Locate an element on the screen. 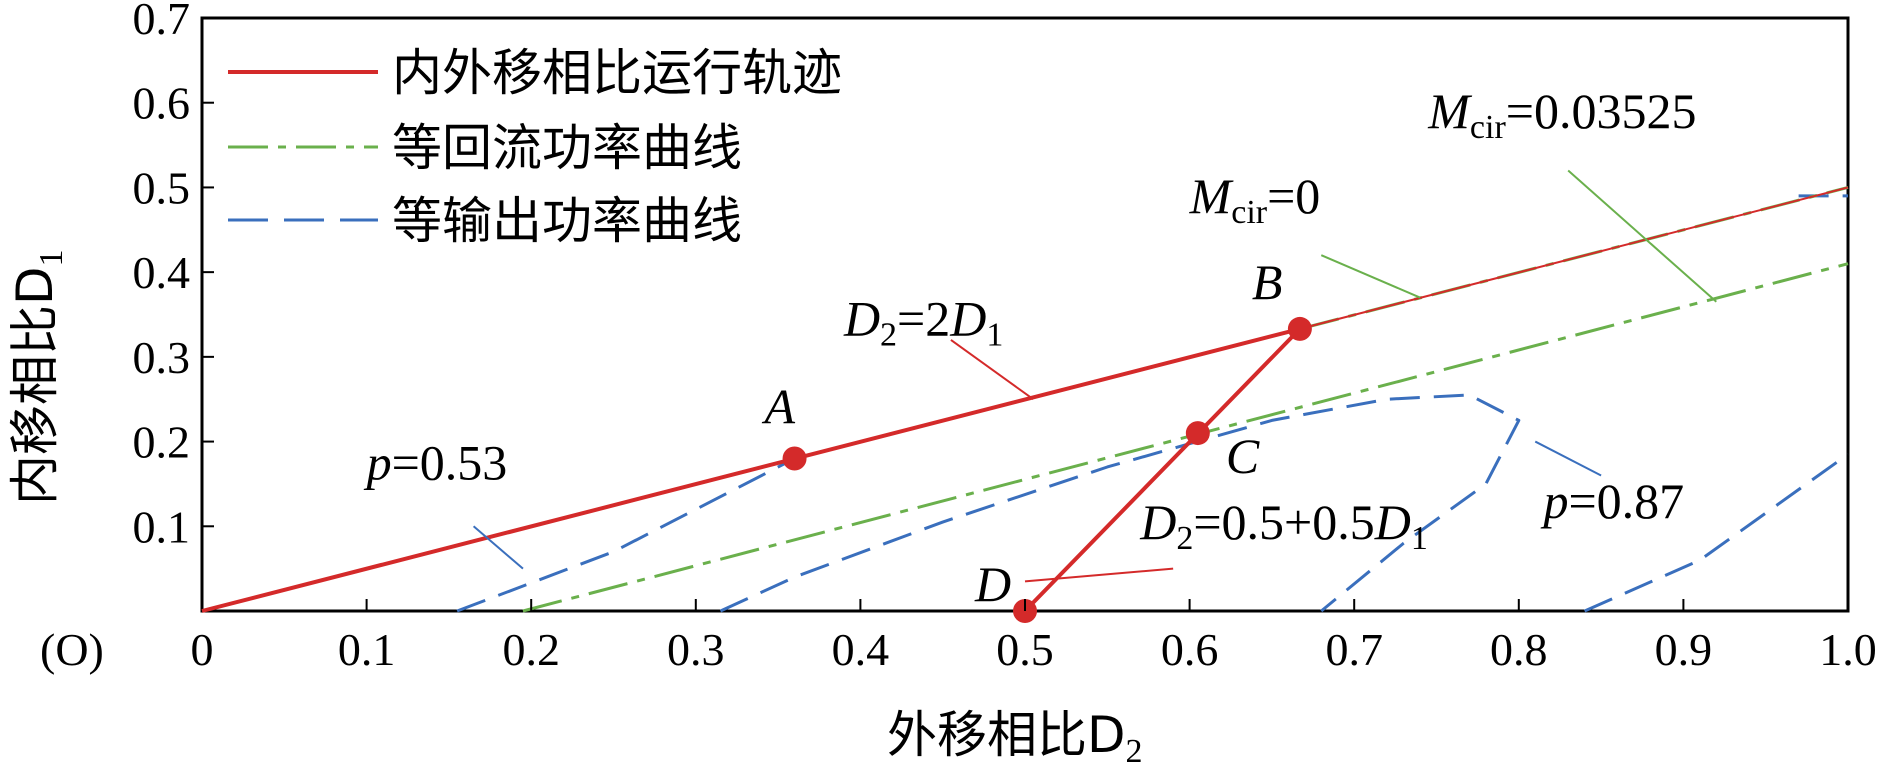 The height and width of the screenshot is (770, 1880). leader-line-p087 is located at coordinates (1568, 458).